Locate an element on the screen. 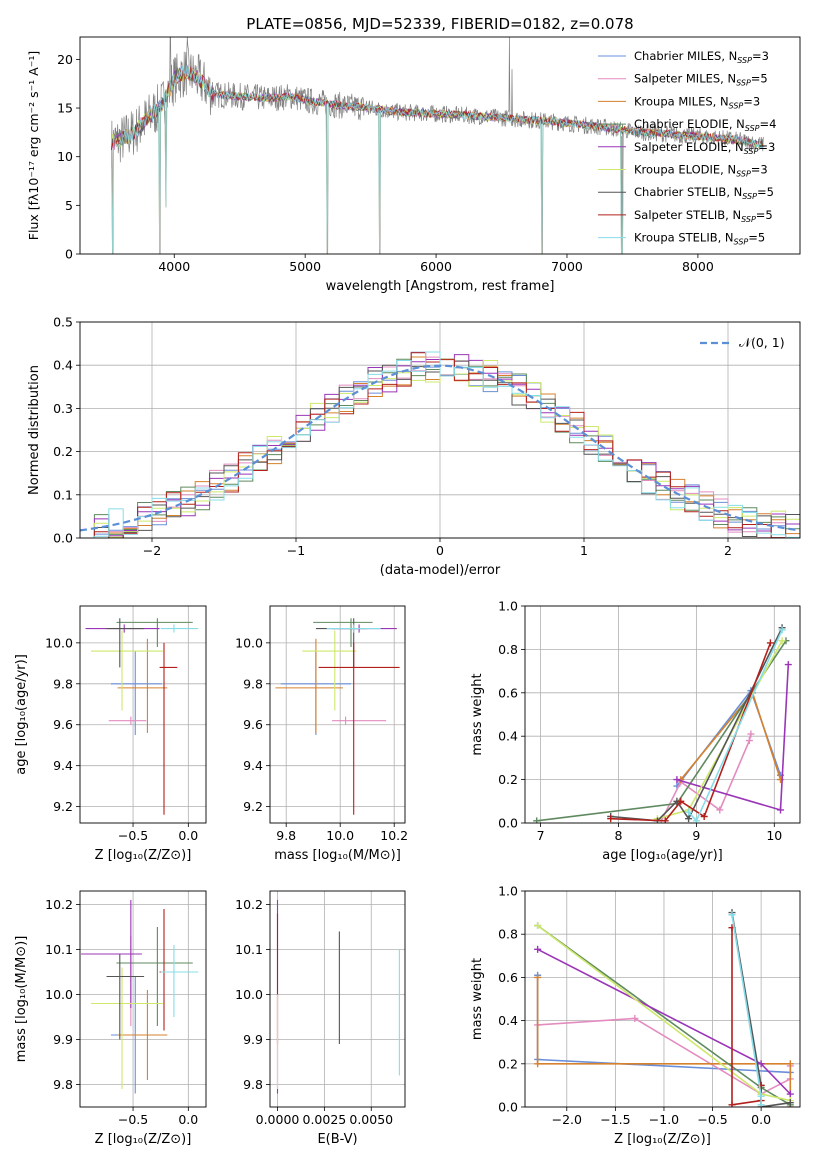 The width and height of the screenshot is (819, 1170). x-tick-label: −1.5 is located at coordinates (615, 1119).